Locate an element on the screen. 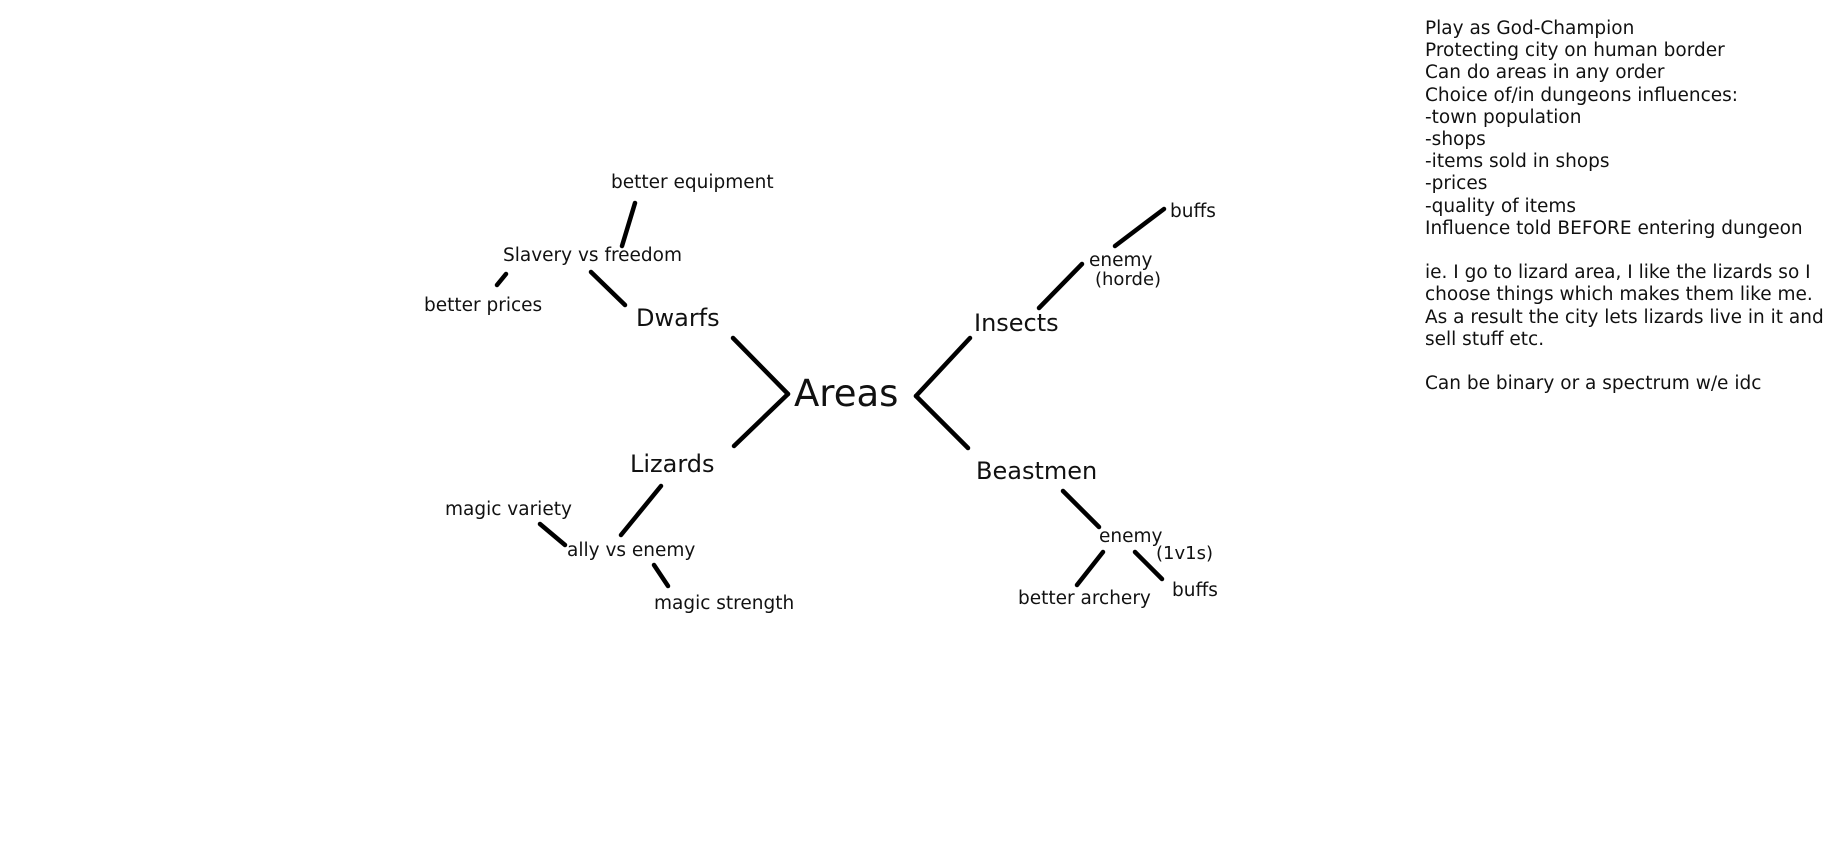 This screenshot has height=854, width=1825. note-line: -prices is located at coordinates (1456, 184).